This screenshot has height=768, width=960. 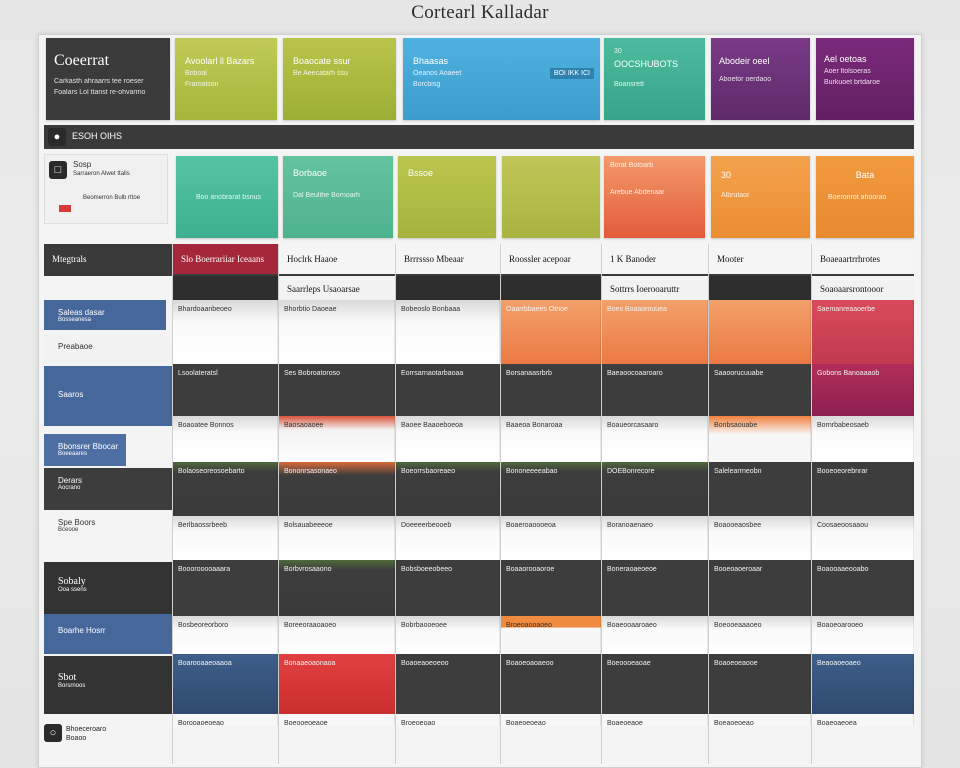 I want to click on grid-header-4: Roossler acepoar, so click(x=551, y=259).